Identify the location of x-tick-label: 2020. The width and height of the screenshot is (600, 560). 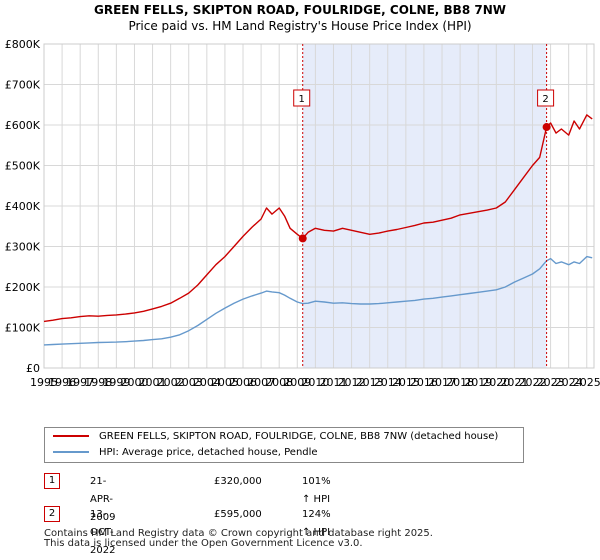
(496, 382).